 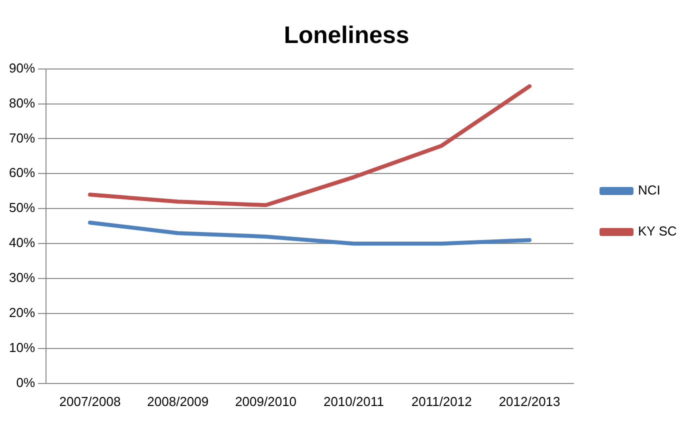 What do you see at coordinates (22, 138) in the screenshot?
I see `y-tick-label: 70%` at bounding box center [22, 138].